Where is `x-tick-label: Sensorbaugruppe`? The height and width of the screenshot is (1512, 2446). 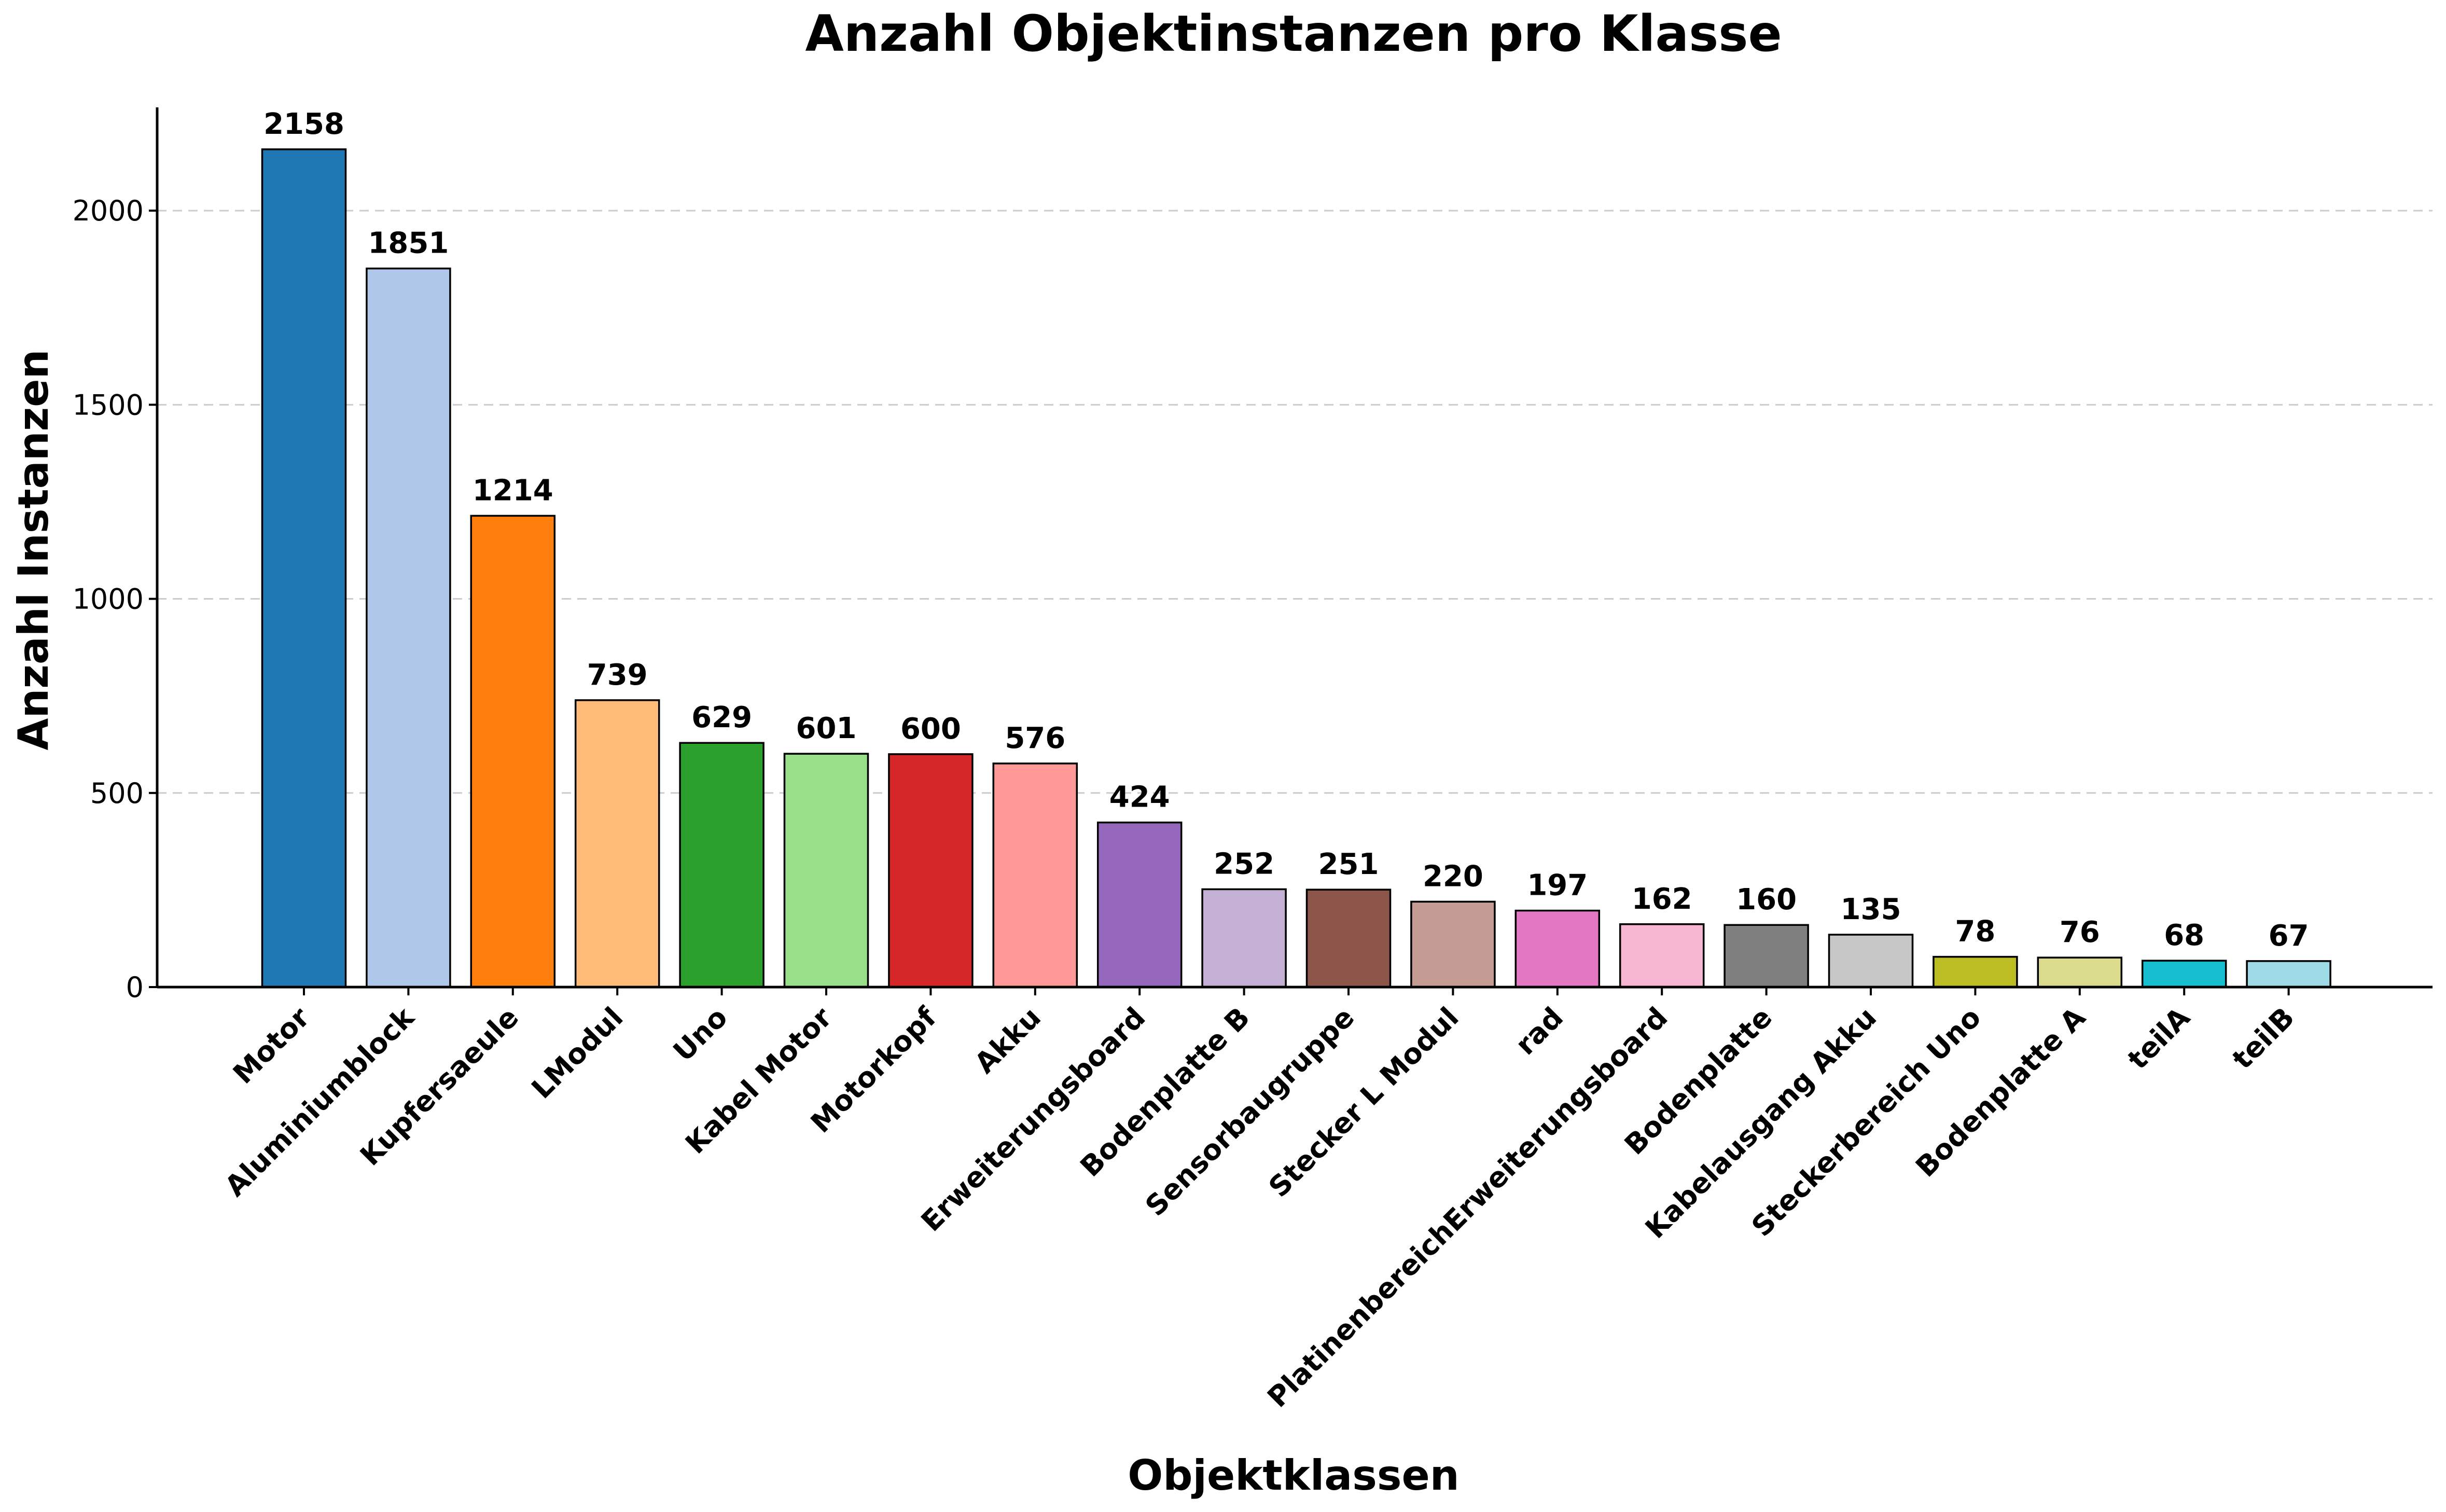 x-tick-label: Sensorbaugruppe is located at coordinates (1249, 1112).